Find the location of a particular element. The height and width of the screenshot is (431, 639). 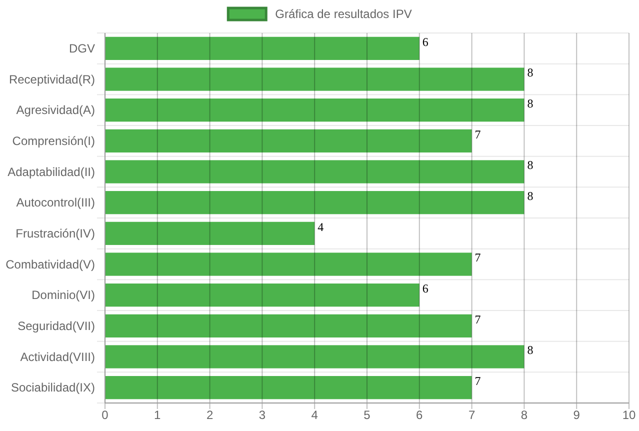

series-label: Gráfica de resultados IPV is located at coordinates (343, 14).